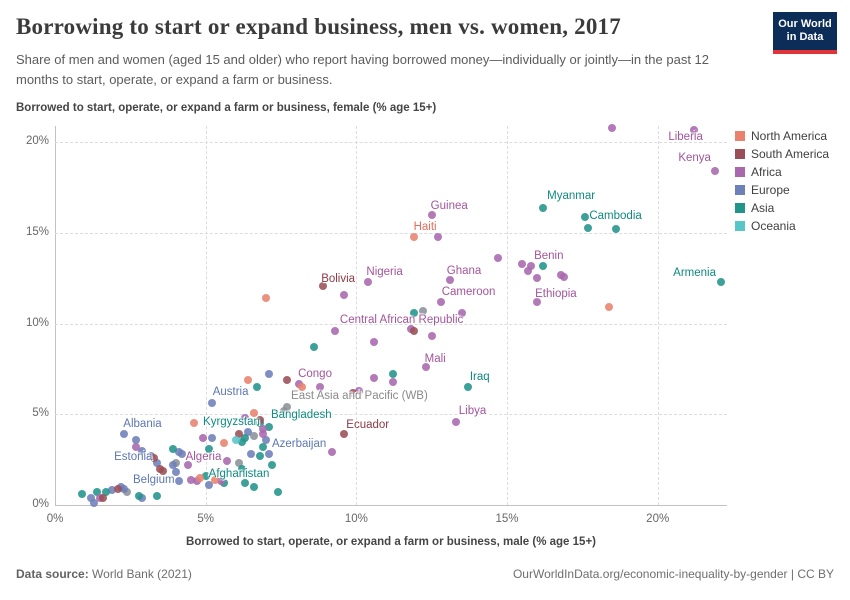 The height and width of the screenshot is (600, 850). I want to click on point-label-afghanistan: Afghanistan, so click(239, 473).